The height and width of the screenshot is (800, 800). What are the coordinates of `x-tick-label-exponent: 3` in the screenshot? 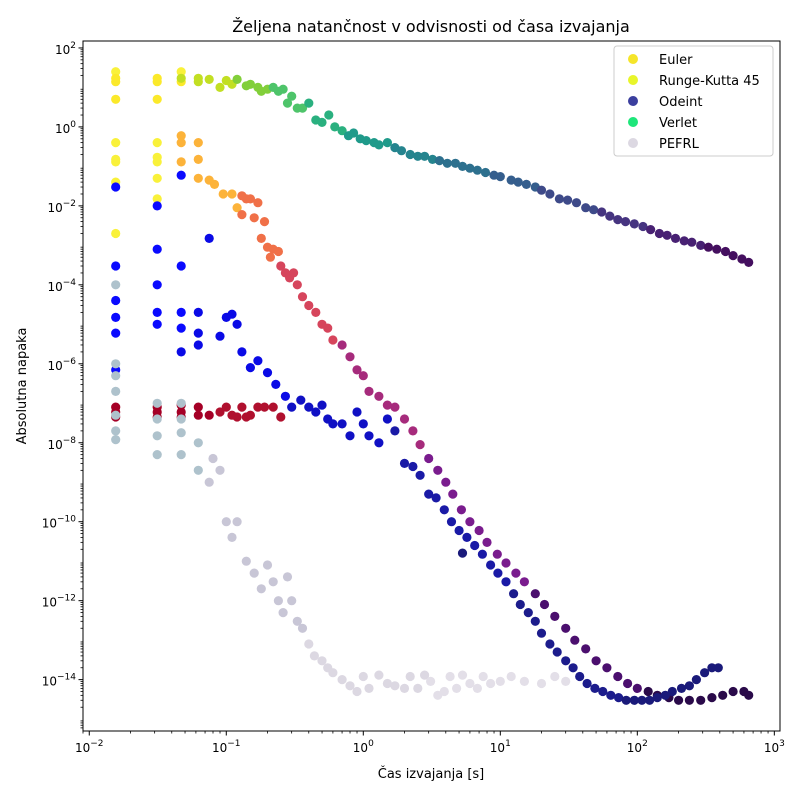 It's located at (782, 744).